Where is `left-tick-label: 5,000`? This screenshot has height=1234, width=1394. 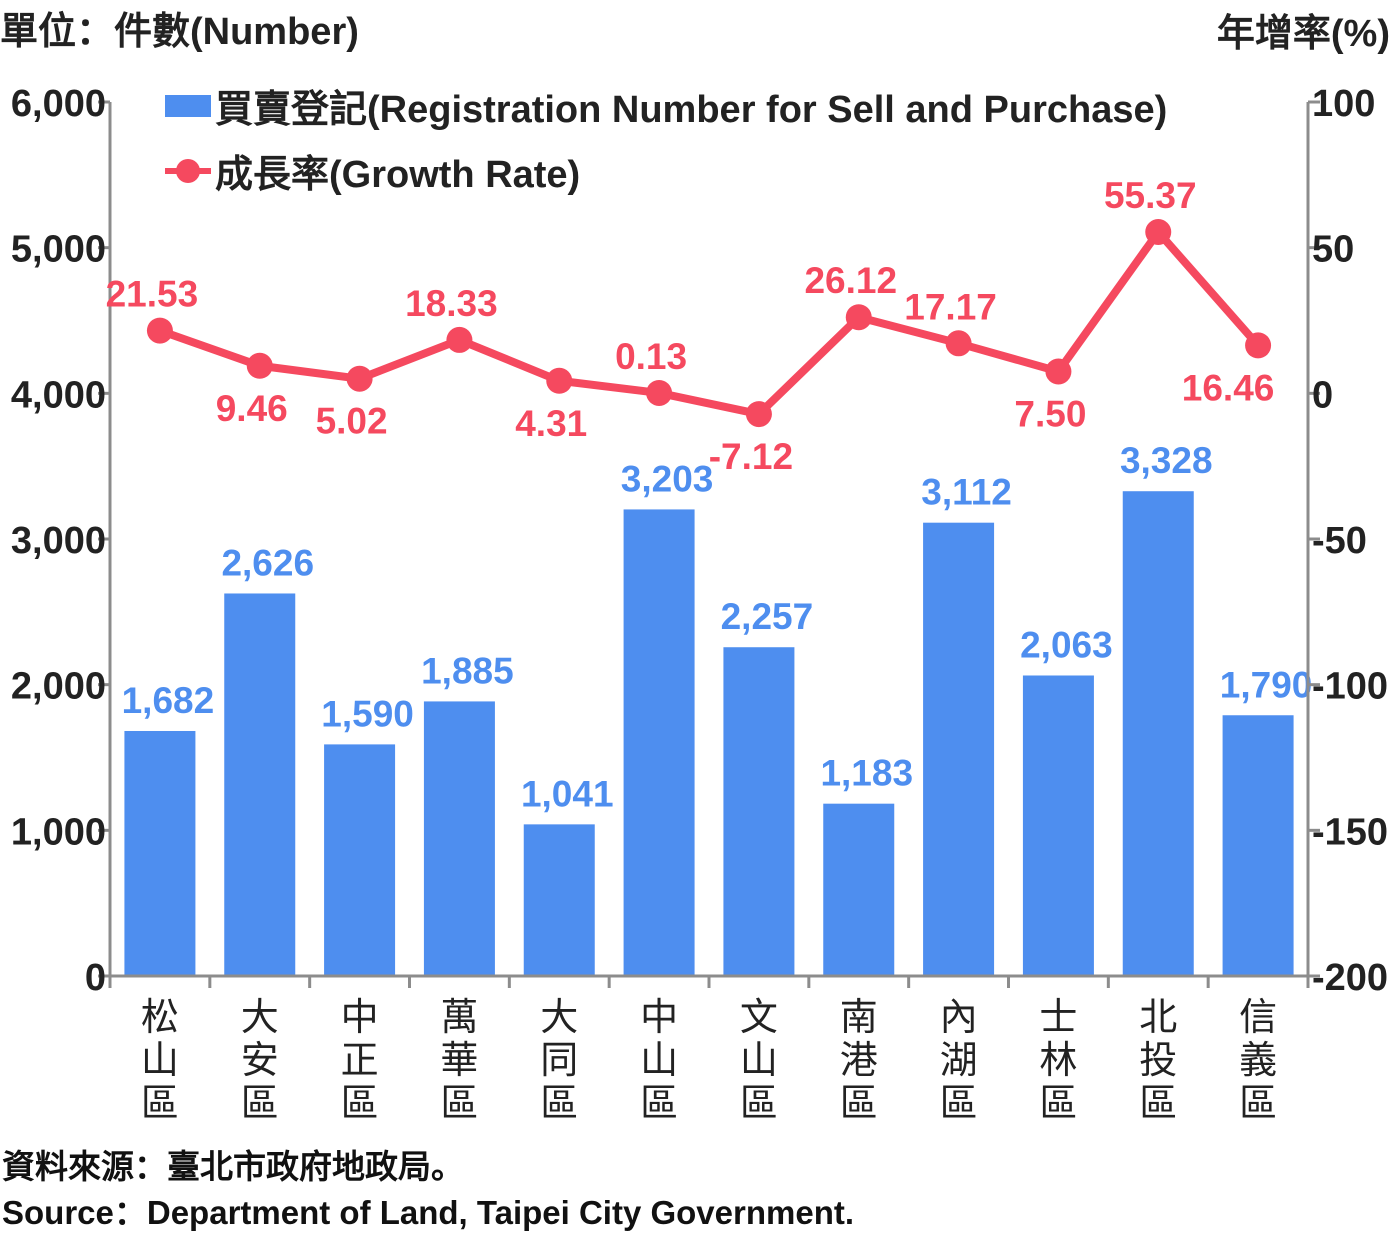 left-tick-label: 5,000 is located at coordinates (58, 250).